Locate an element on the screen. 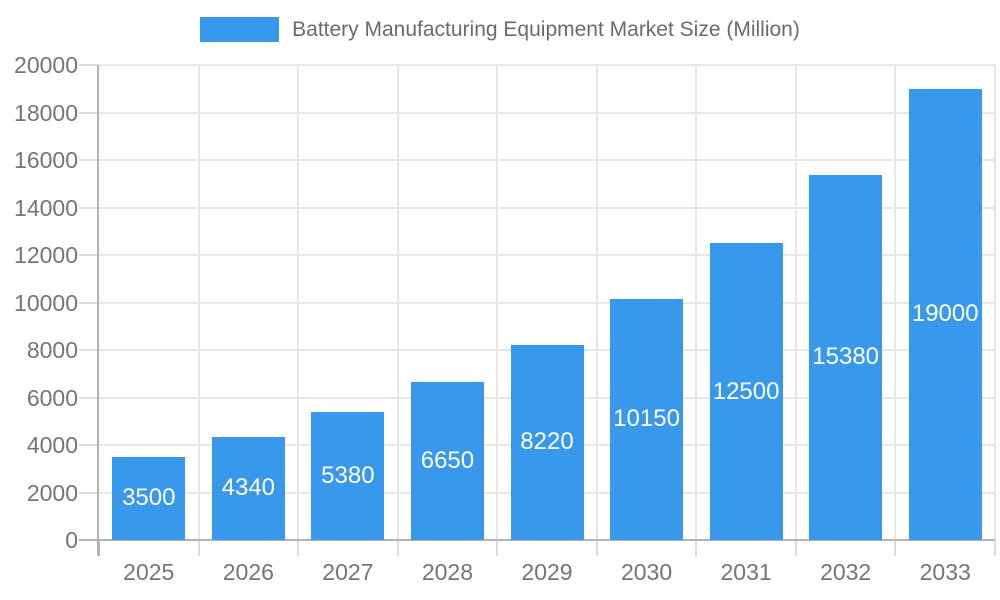  bar-value-label: 19000 is located at coordinates (945, 314).